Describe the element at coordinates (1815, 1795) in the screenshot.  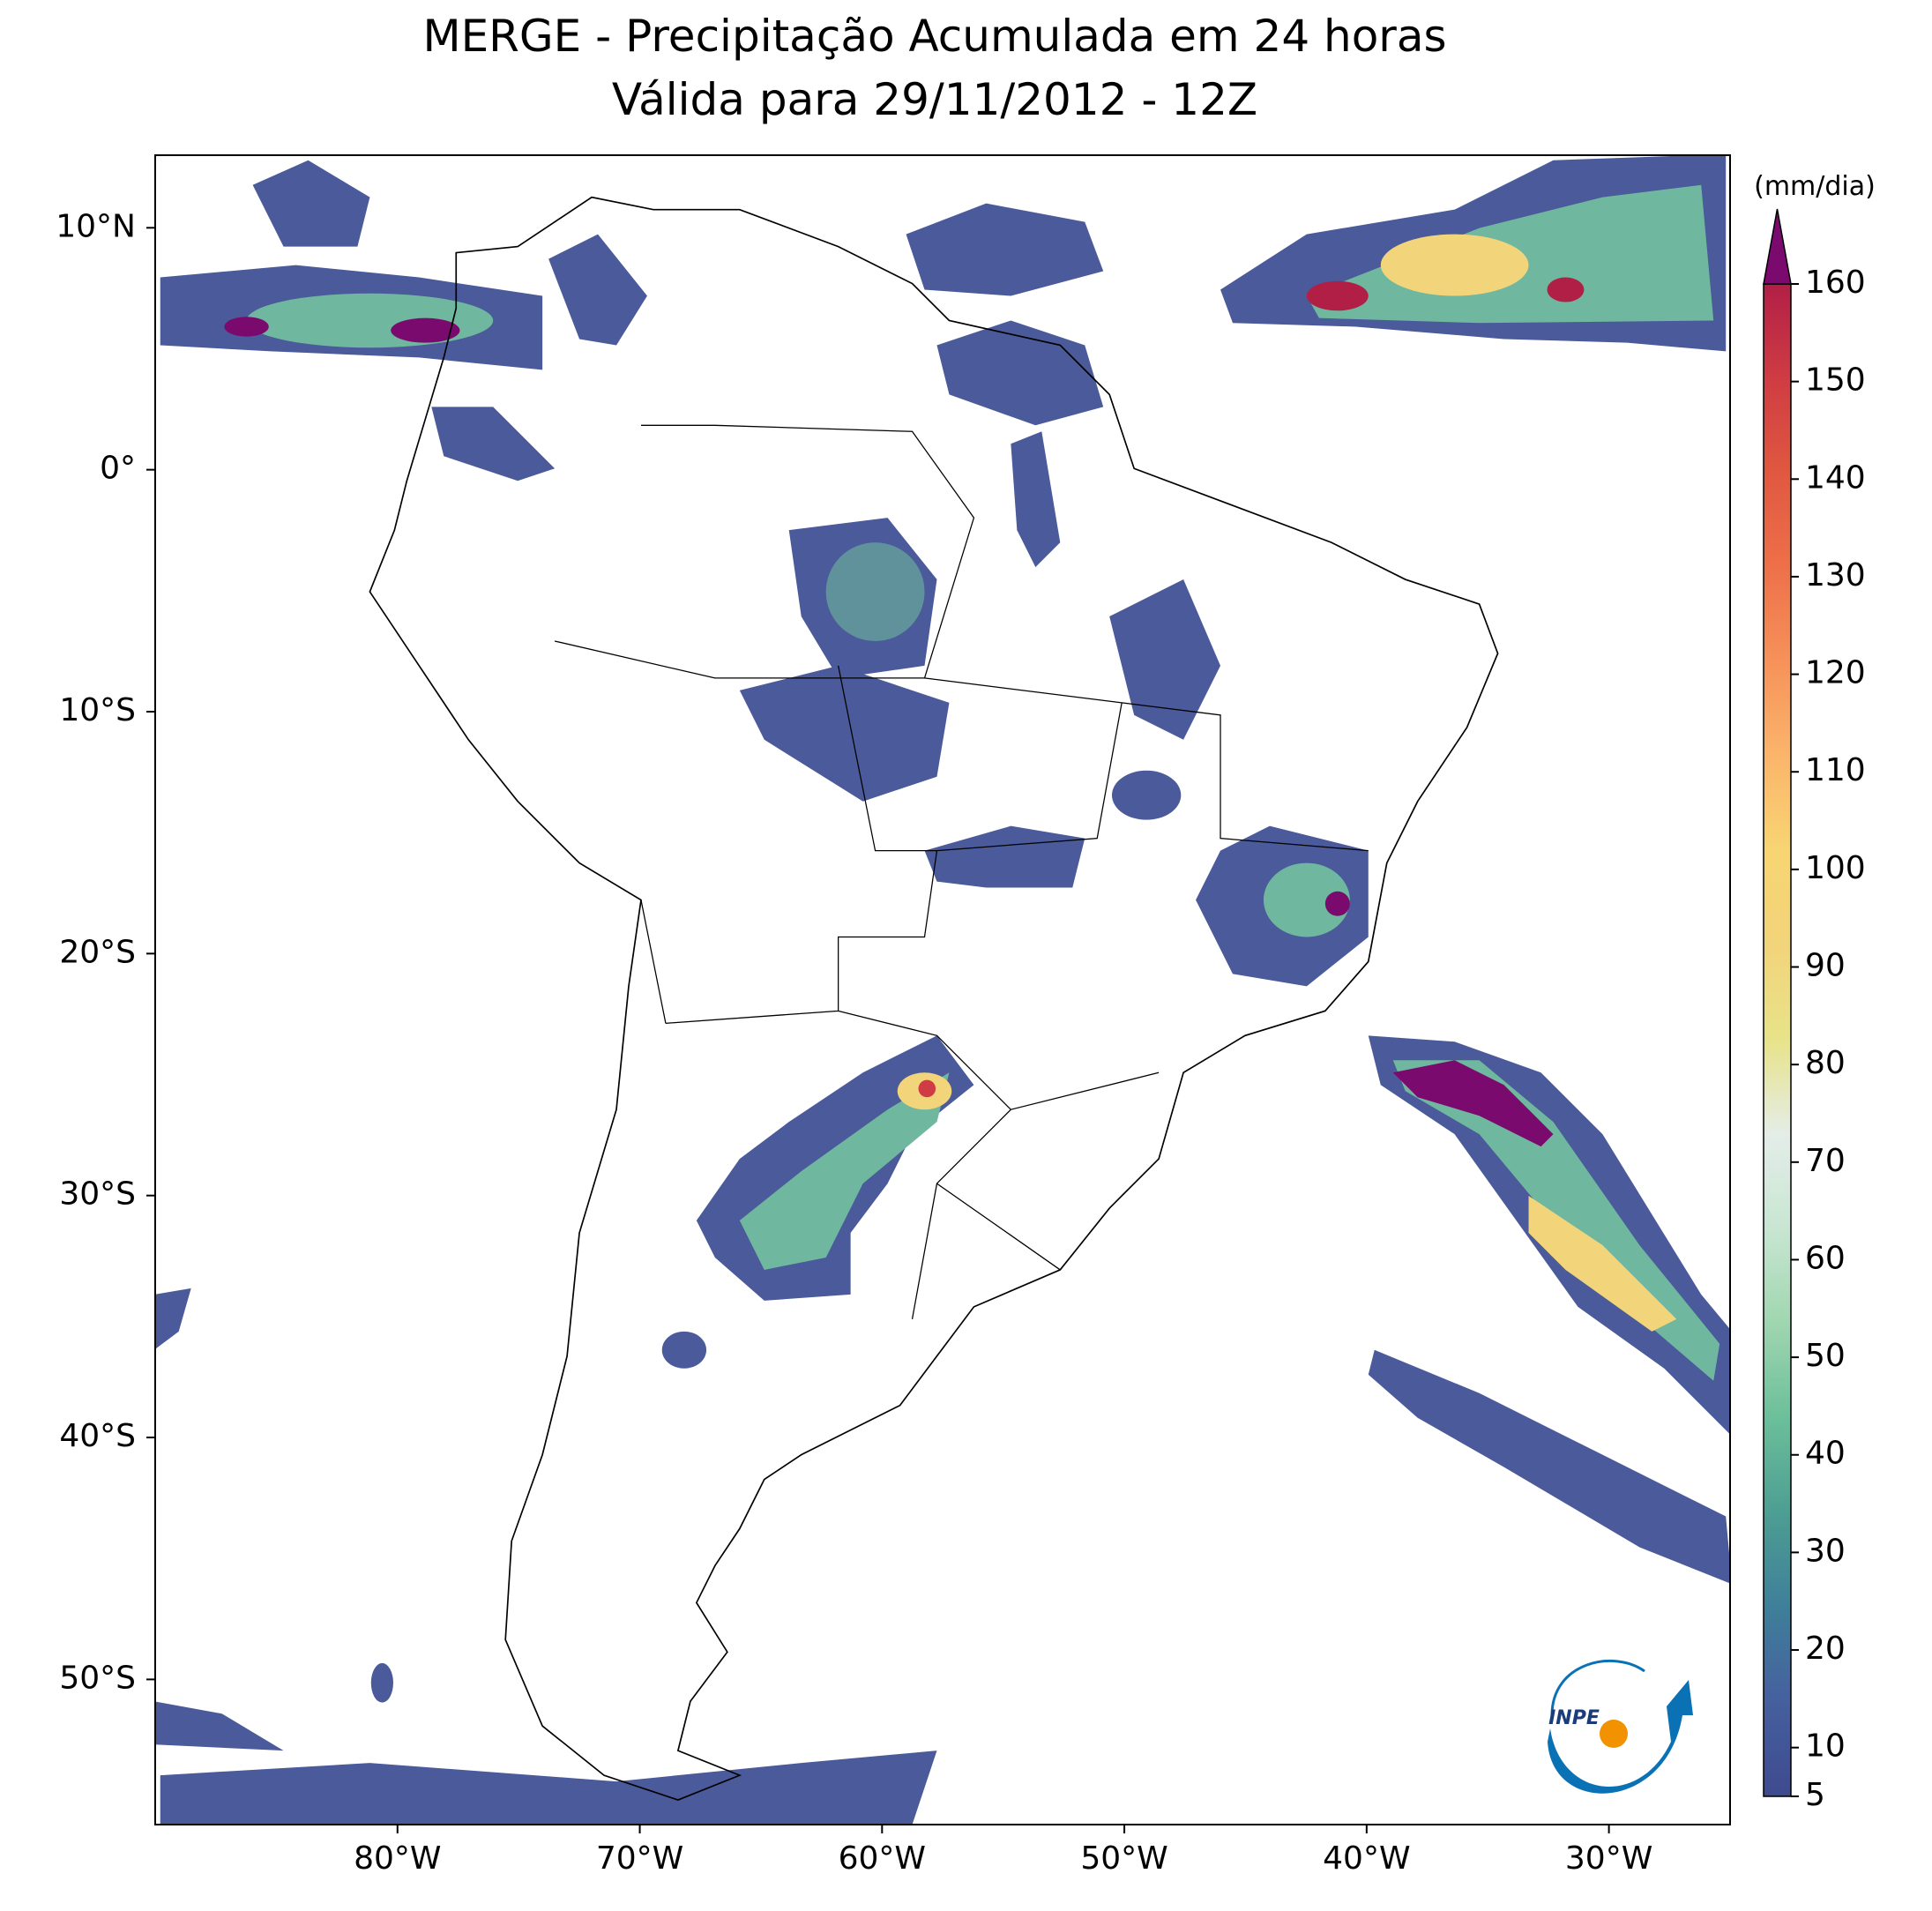
I see `colorbar-tick-label: 5` at that location.